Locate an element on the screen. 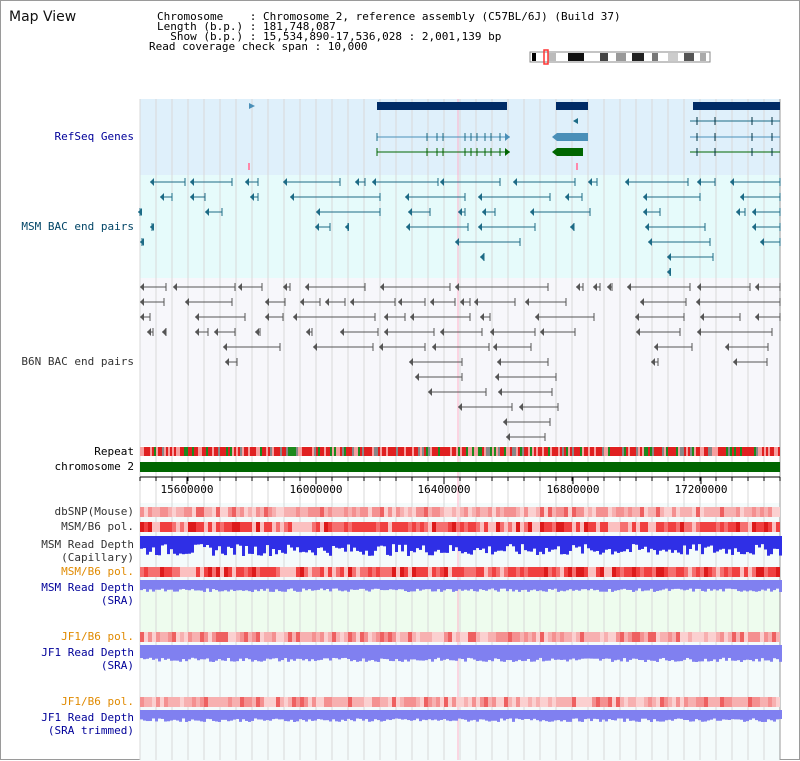  track-label-msm-bac: MSM BAC end pairs is located at coordinates (77, 226).